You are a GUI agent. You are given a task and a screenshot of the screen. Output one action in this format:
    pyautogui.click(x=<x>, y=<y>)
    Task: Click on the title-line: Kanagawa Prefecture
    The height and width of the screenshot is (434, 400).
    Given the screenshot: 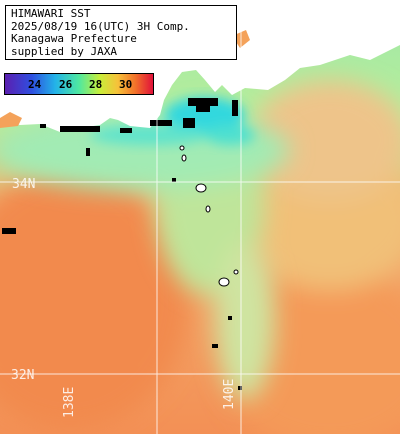 What is the action you would take?
    pyautogui.click(x=74, y=38)
    